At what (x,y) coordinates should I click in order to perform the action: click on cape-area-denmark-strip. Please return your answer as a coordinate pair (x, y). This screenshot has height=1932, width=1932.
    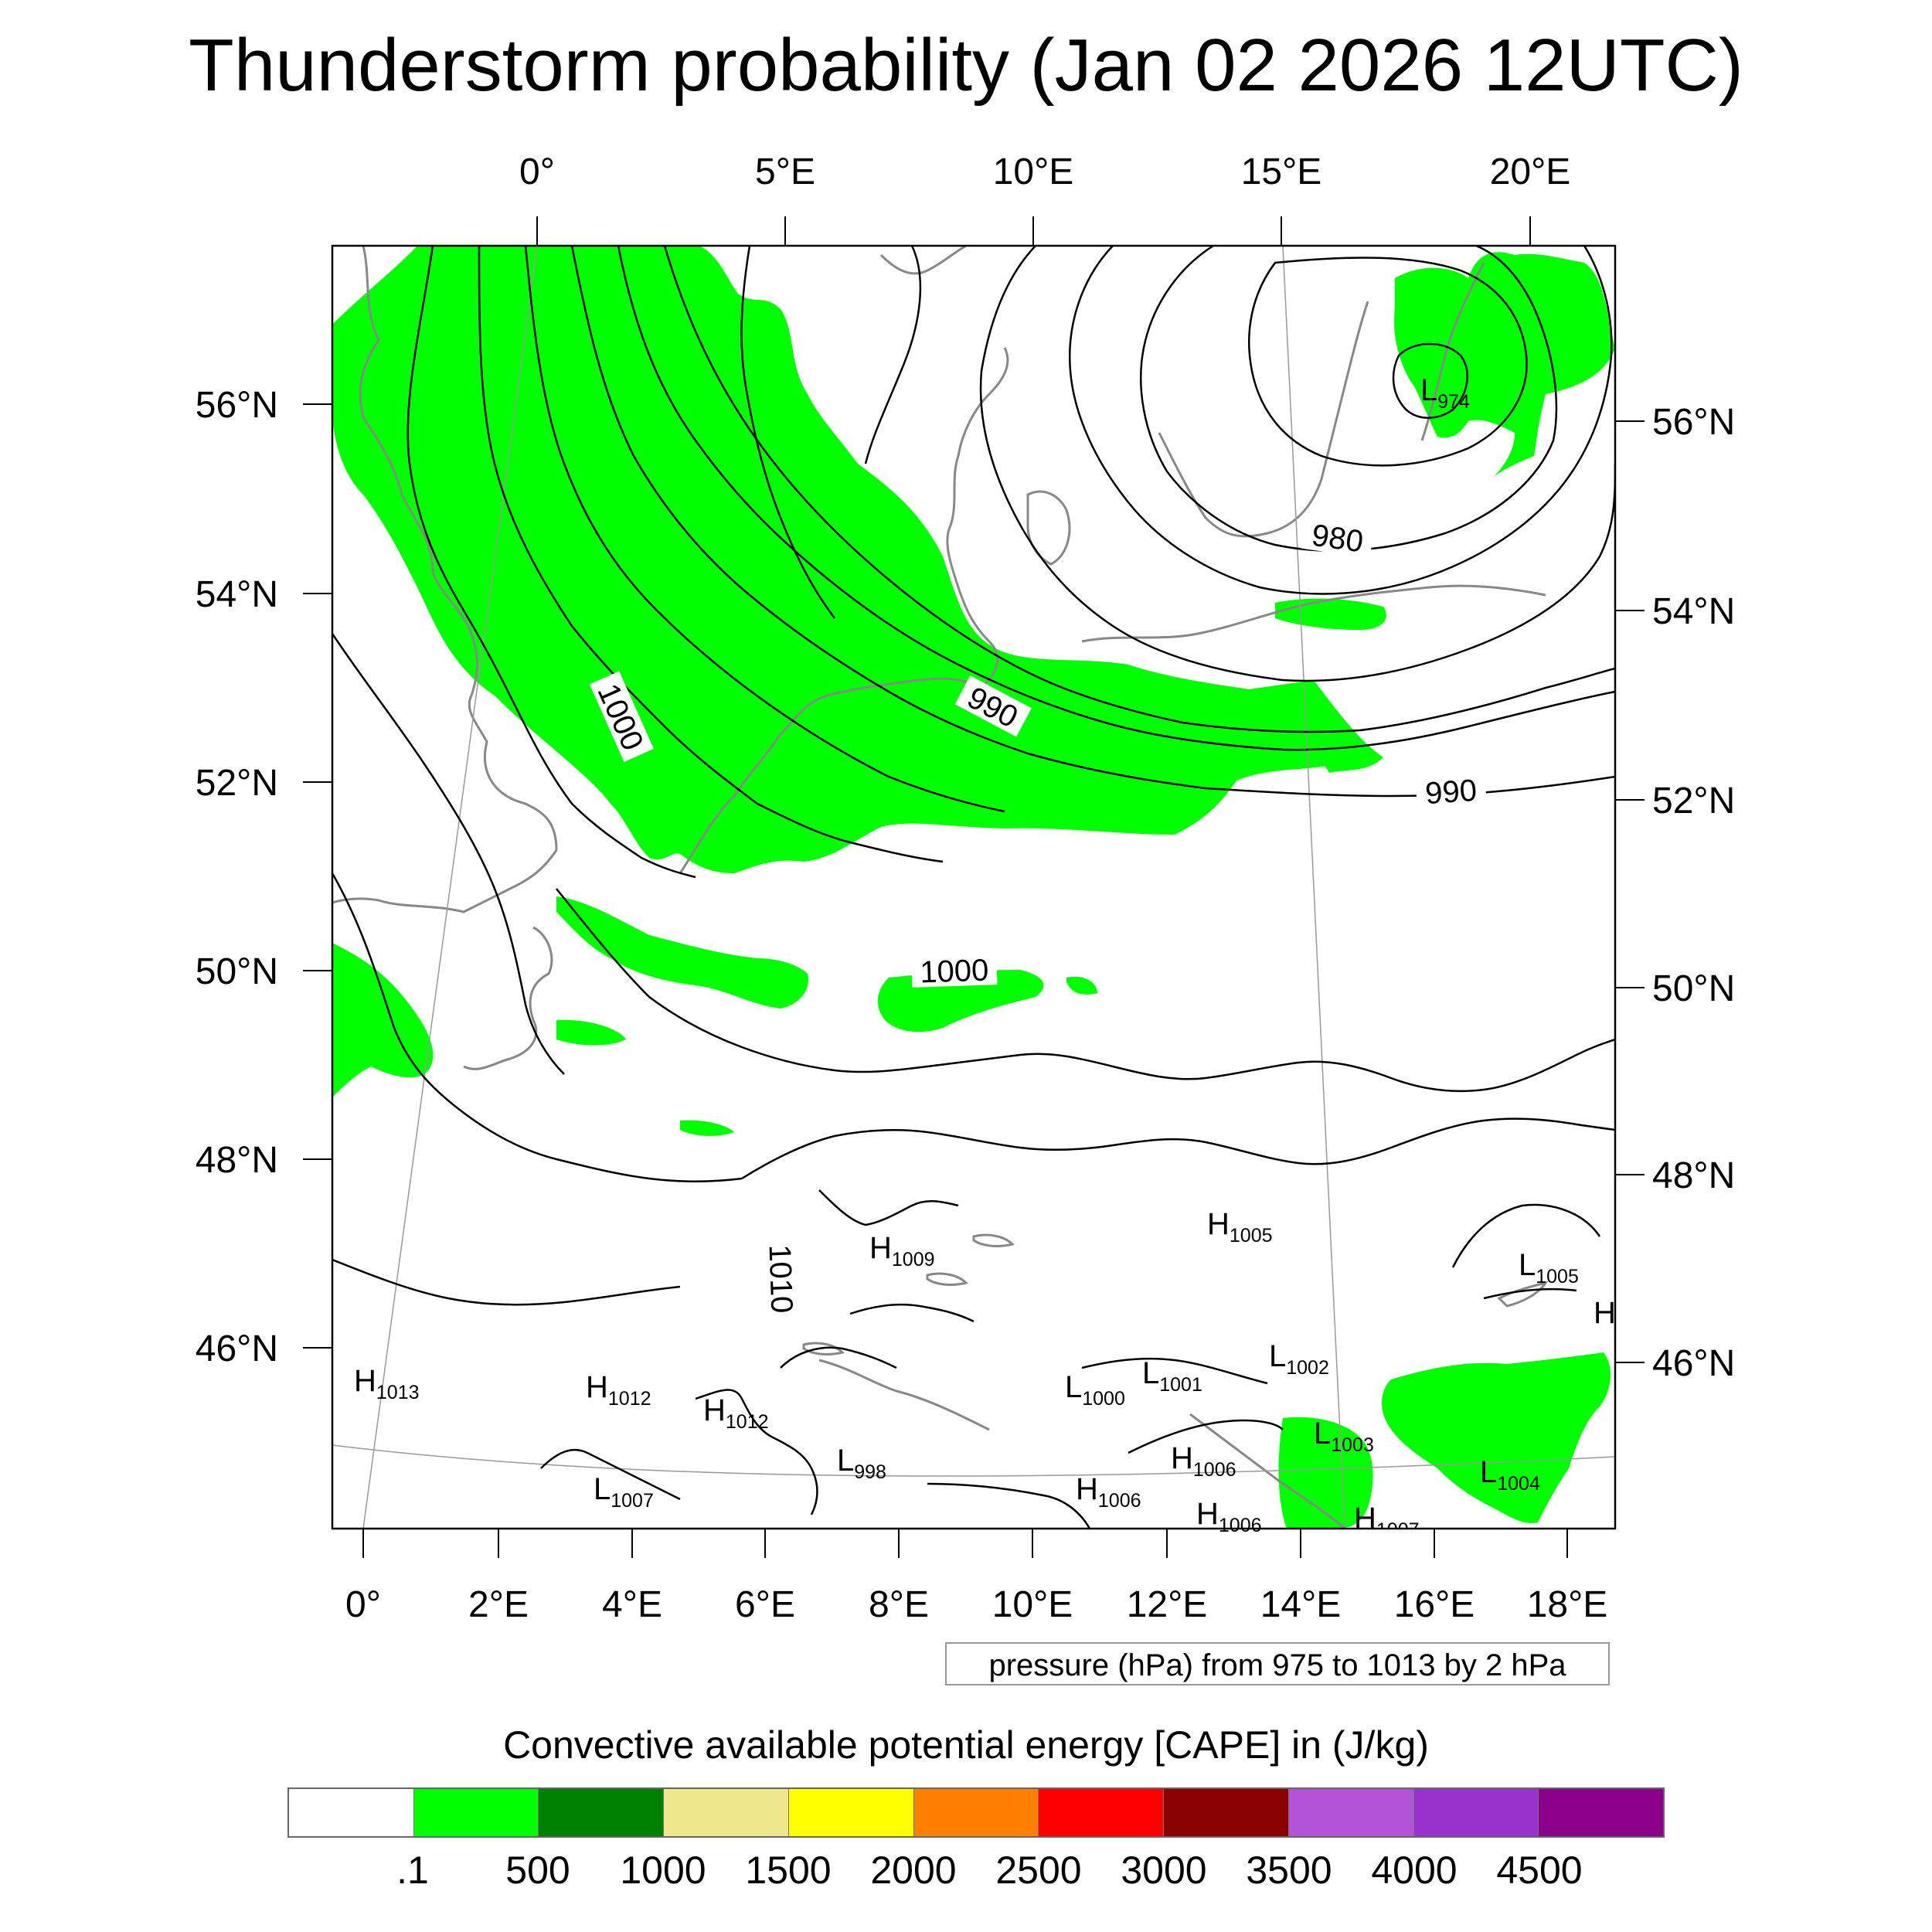
    Looking at the image, I should click on (1331, 614).